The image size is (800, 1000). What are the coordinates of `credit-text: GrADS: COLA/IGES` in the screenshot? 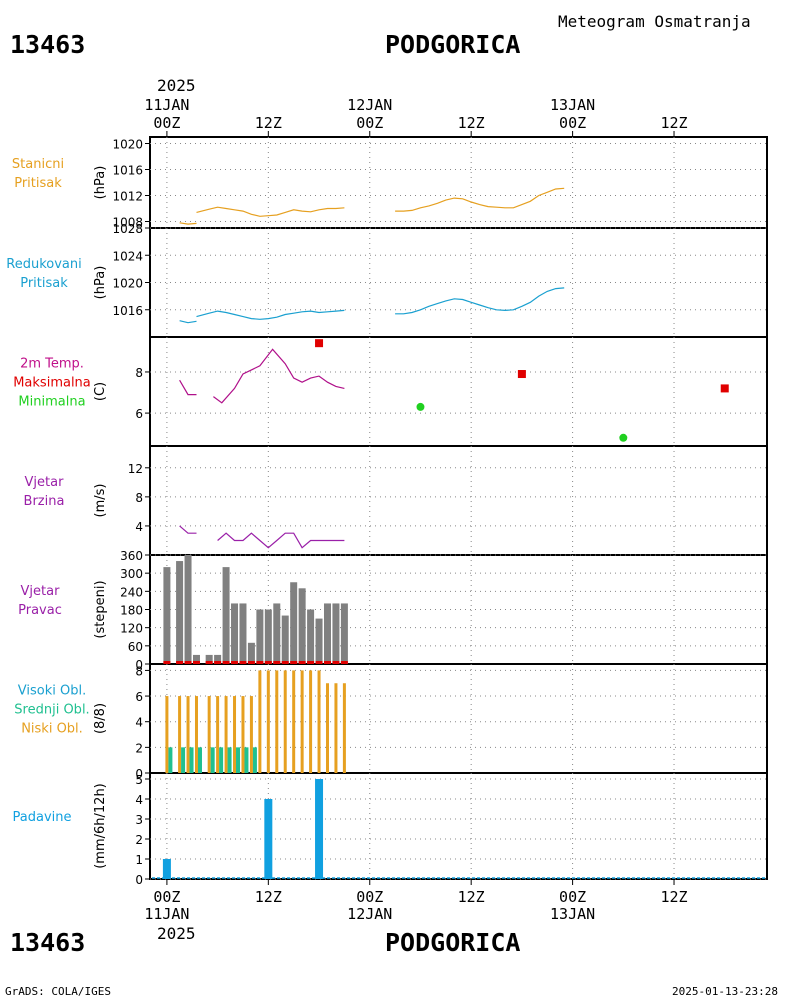 It's located at (58, 991).